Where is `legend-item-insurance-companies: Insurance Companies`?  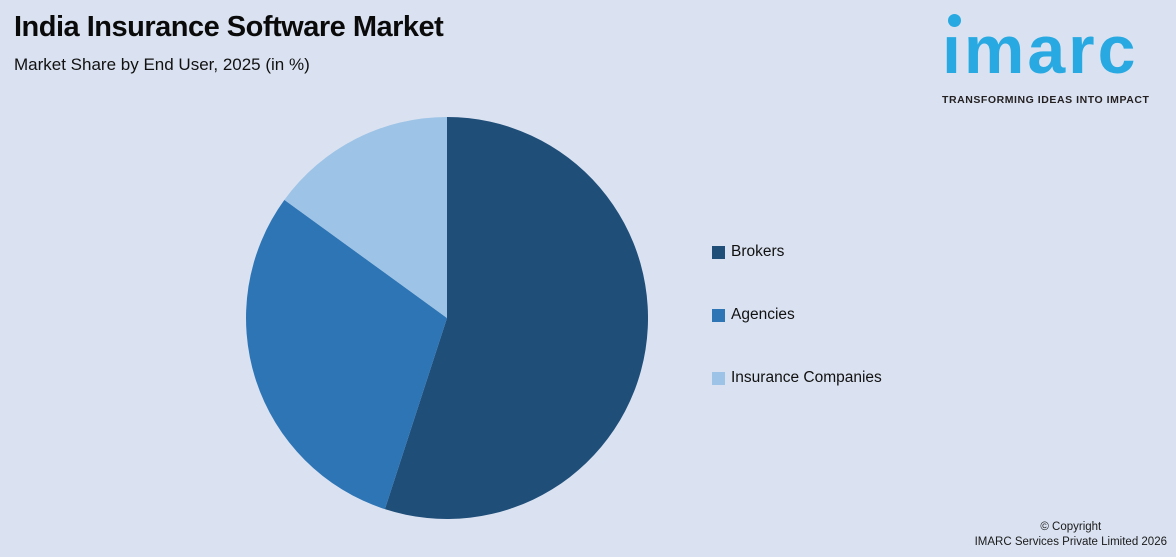 legend-item-insurance-companies: Insurance Companies is located at coordinates (797, 378).